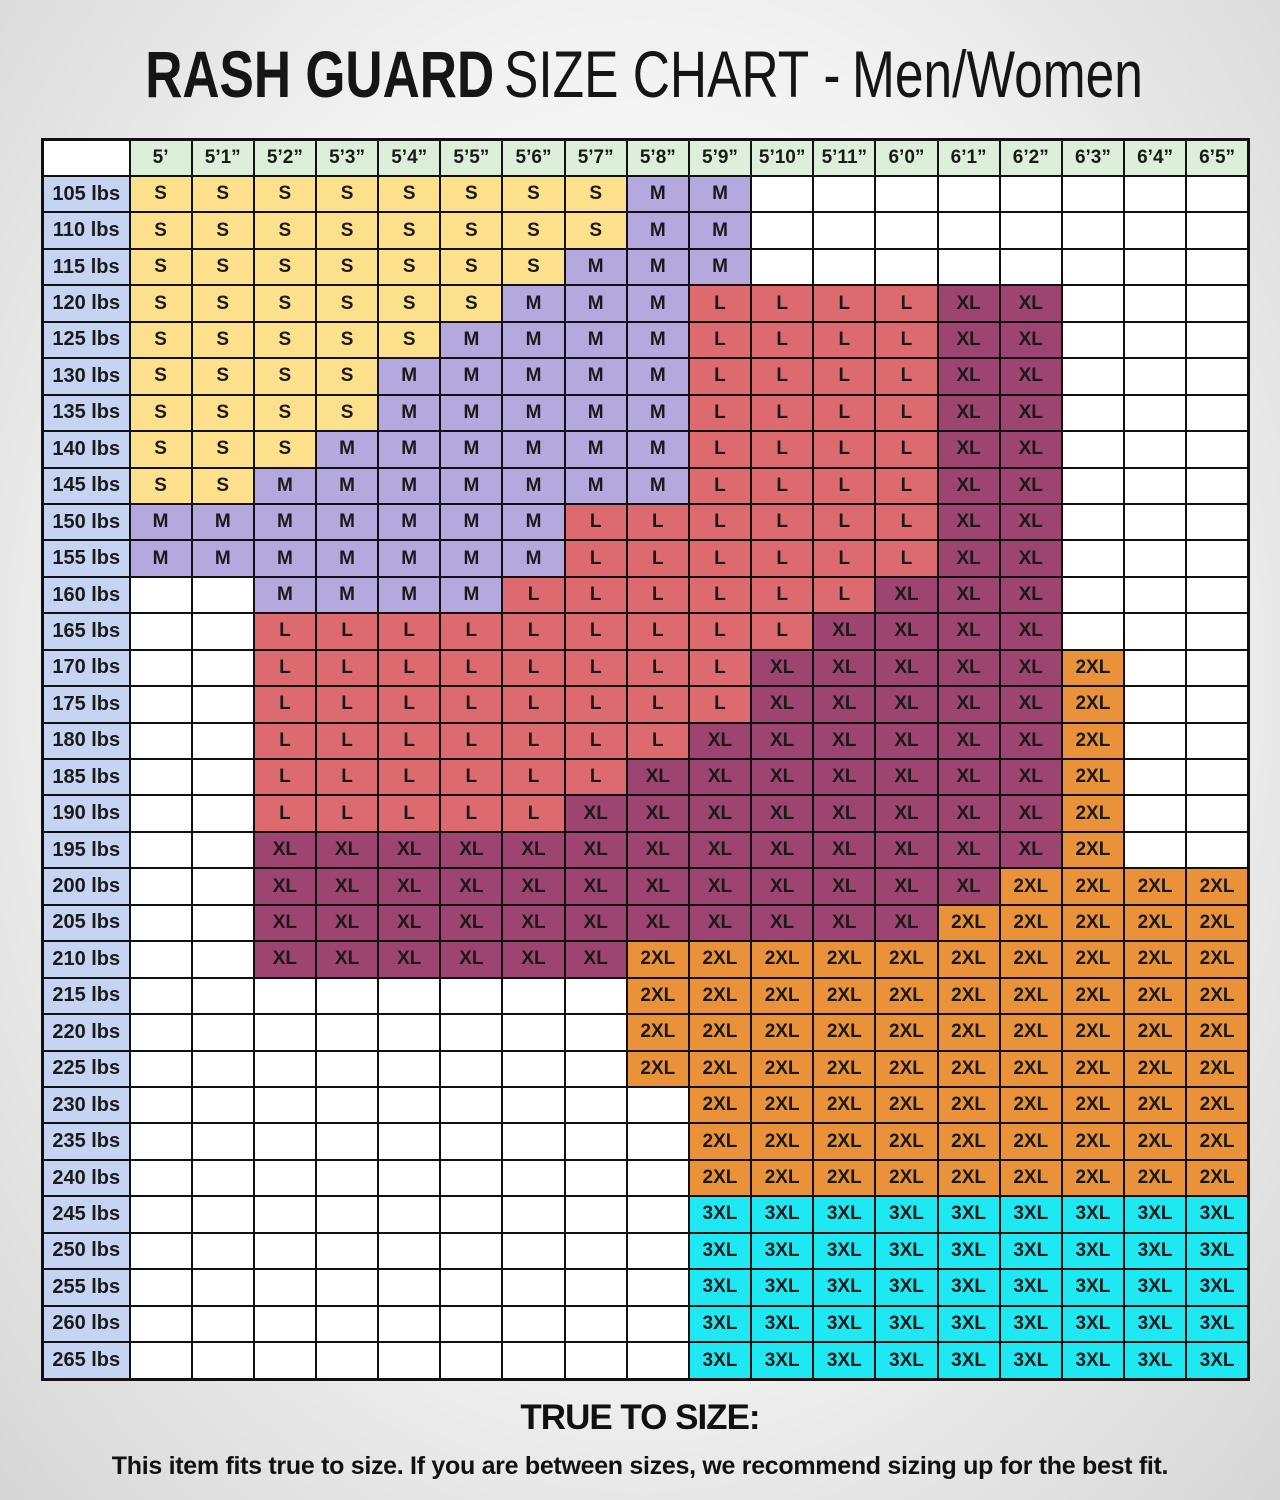 The image size is (1280, 1500). I want to click on weight-row: 250 lbs 3XL 3XL 3XL 3XL 3XL 3XL 3XL 3XL 3XL, so click(645, 1251).